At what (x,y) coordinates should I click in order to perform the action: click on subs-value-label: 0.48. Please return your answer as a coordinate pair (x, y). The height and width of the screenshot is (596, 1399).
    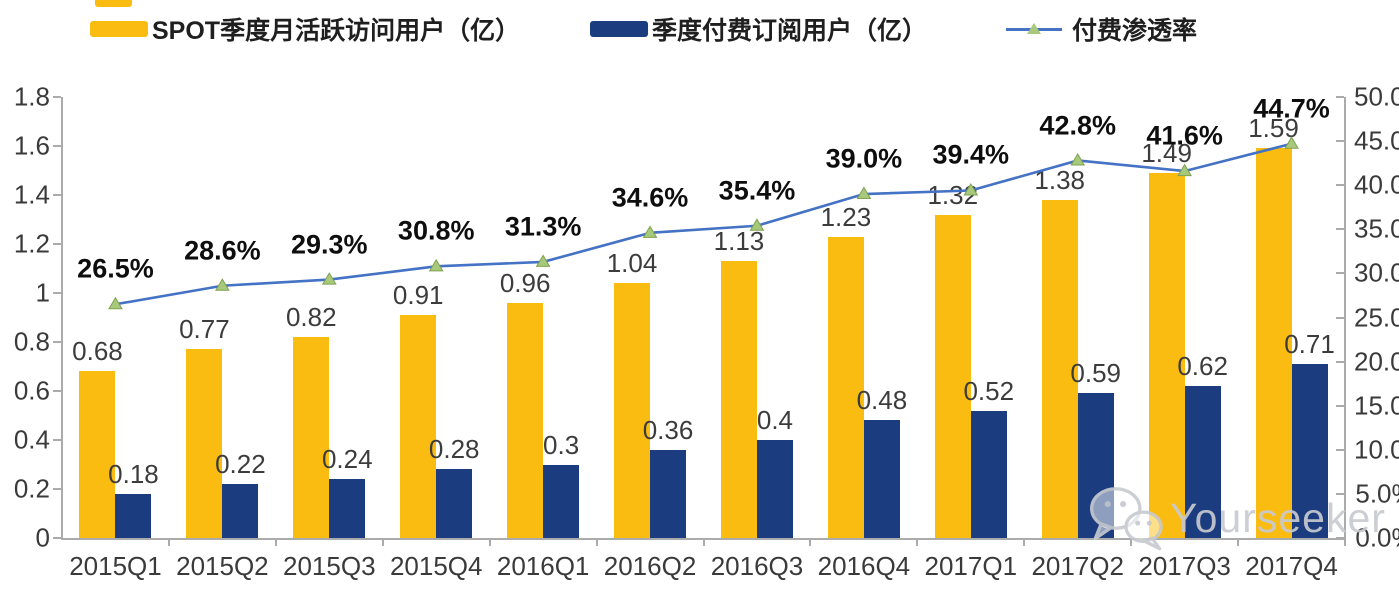
    Looking at the image, I should click on (882, 400).